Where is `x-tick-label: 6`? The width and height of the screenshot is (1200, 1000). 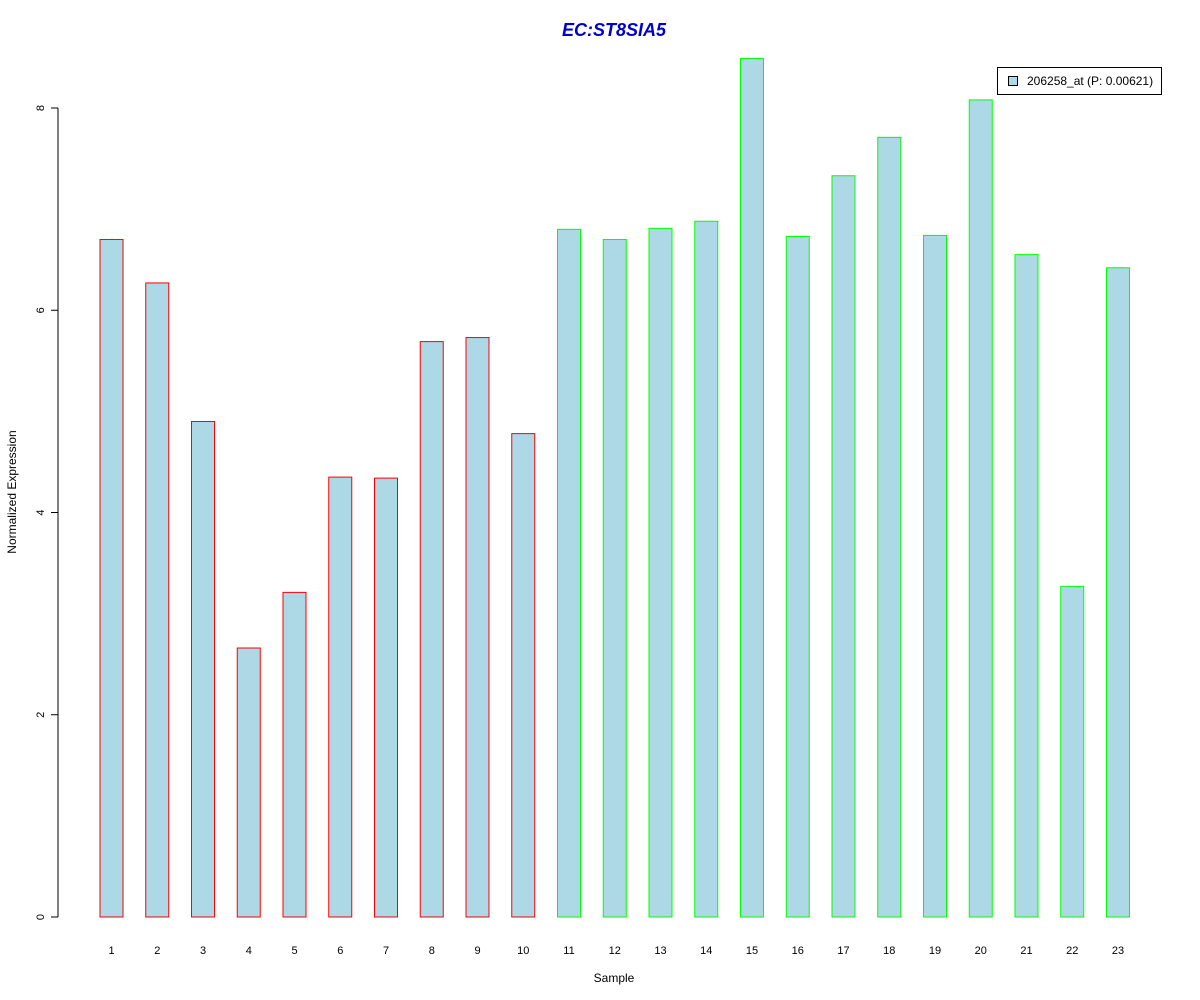
x-tick-label: 6 is located at coordinates (340, 951).